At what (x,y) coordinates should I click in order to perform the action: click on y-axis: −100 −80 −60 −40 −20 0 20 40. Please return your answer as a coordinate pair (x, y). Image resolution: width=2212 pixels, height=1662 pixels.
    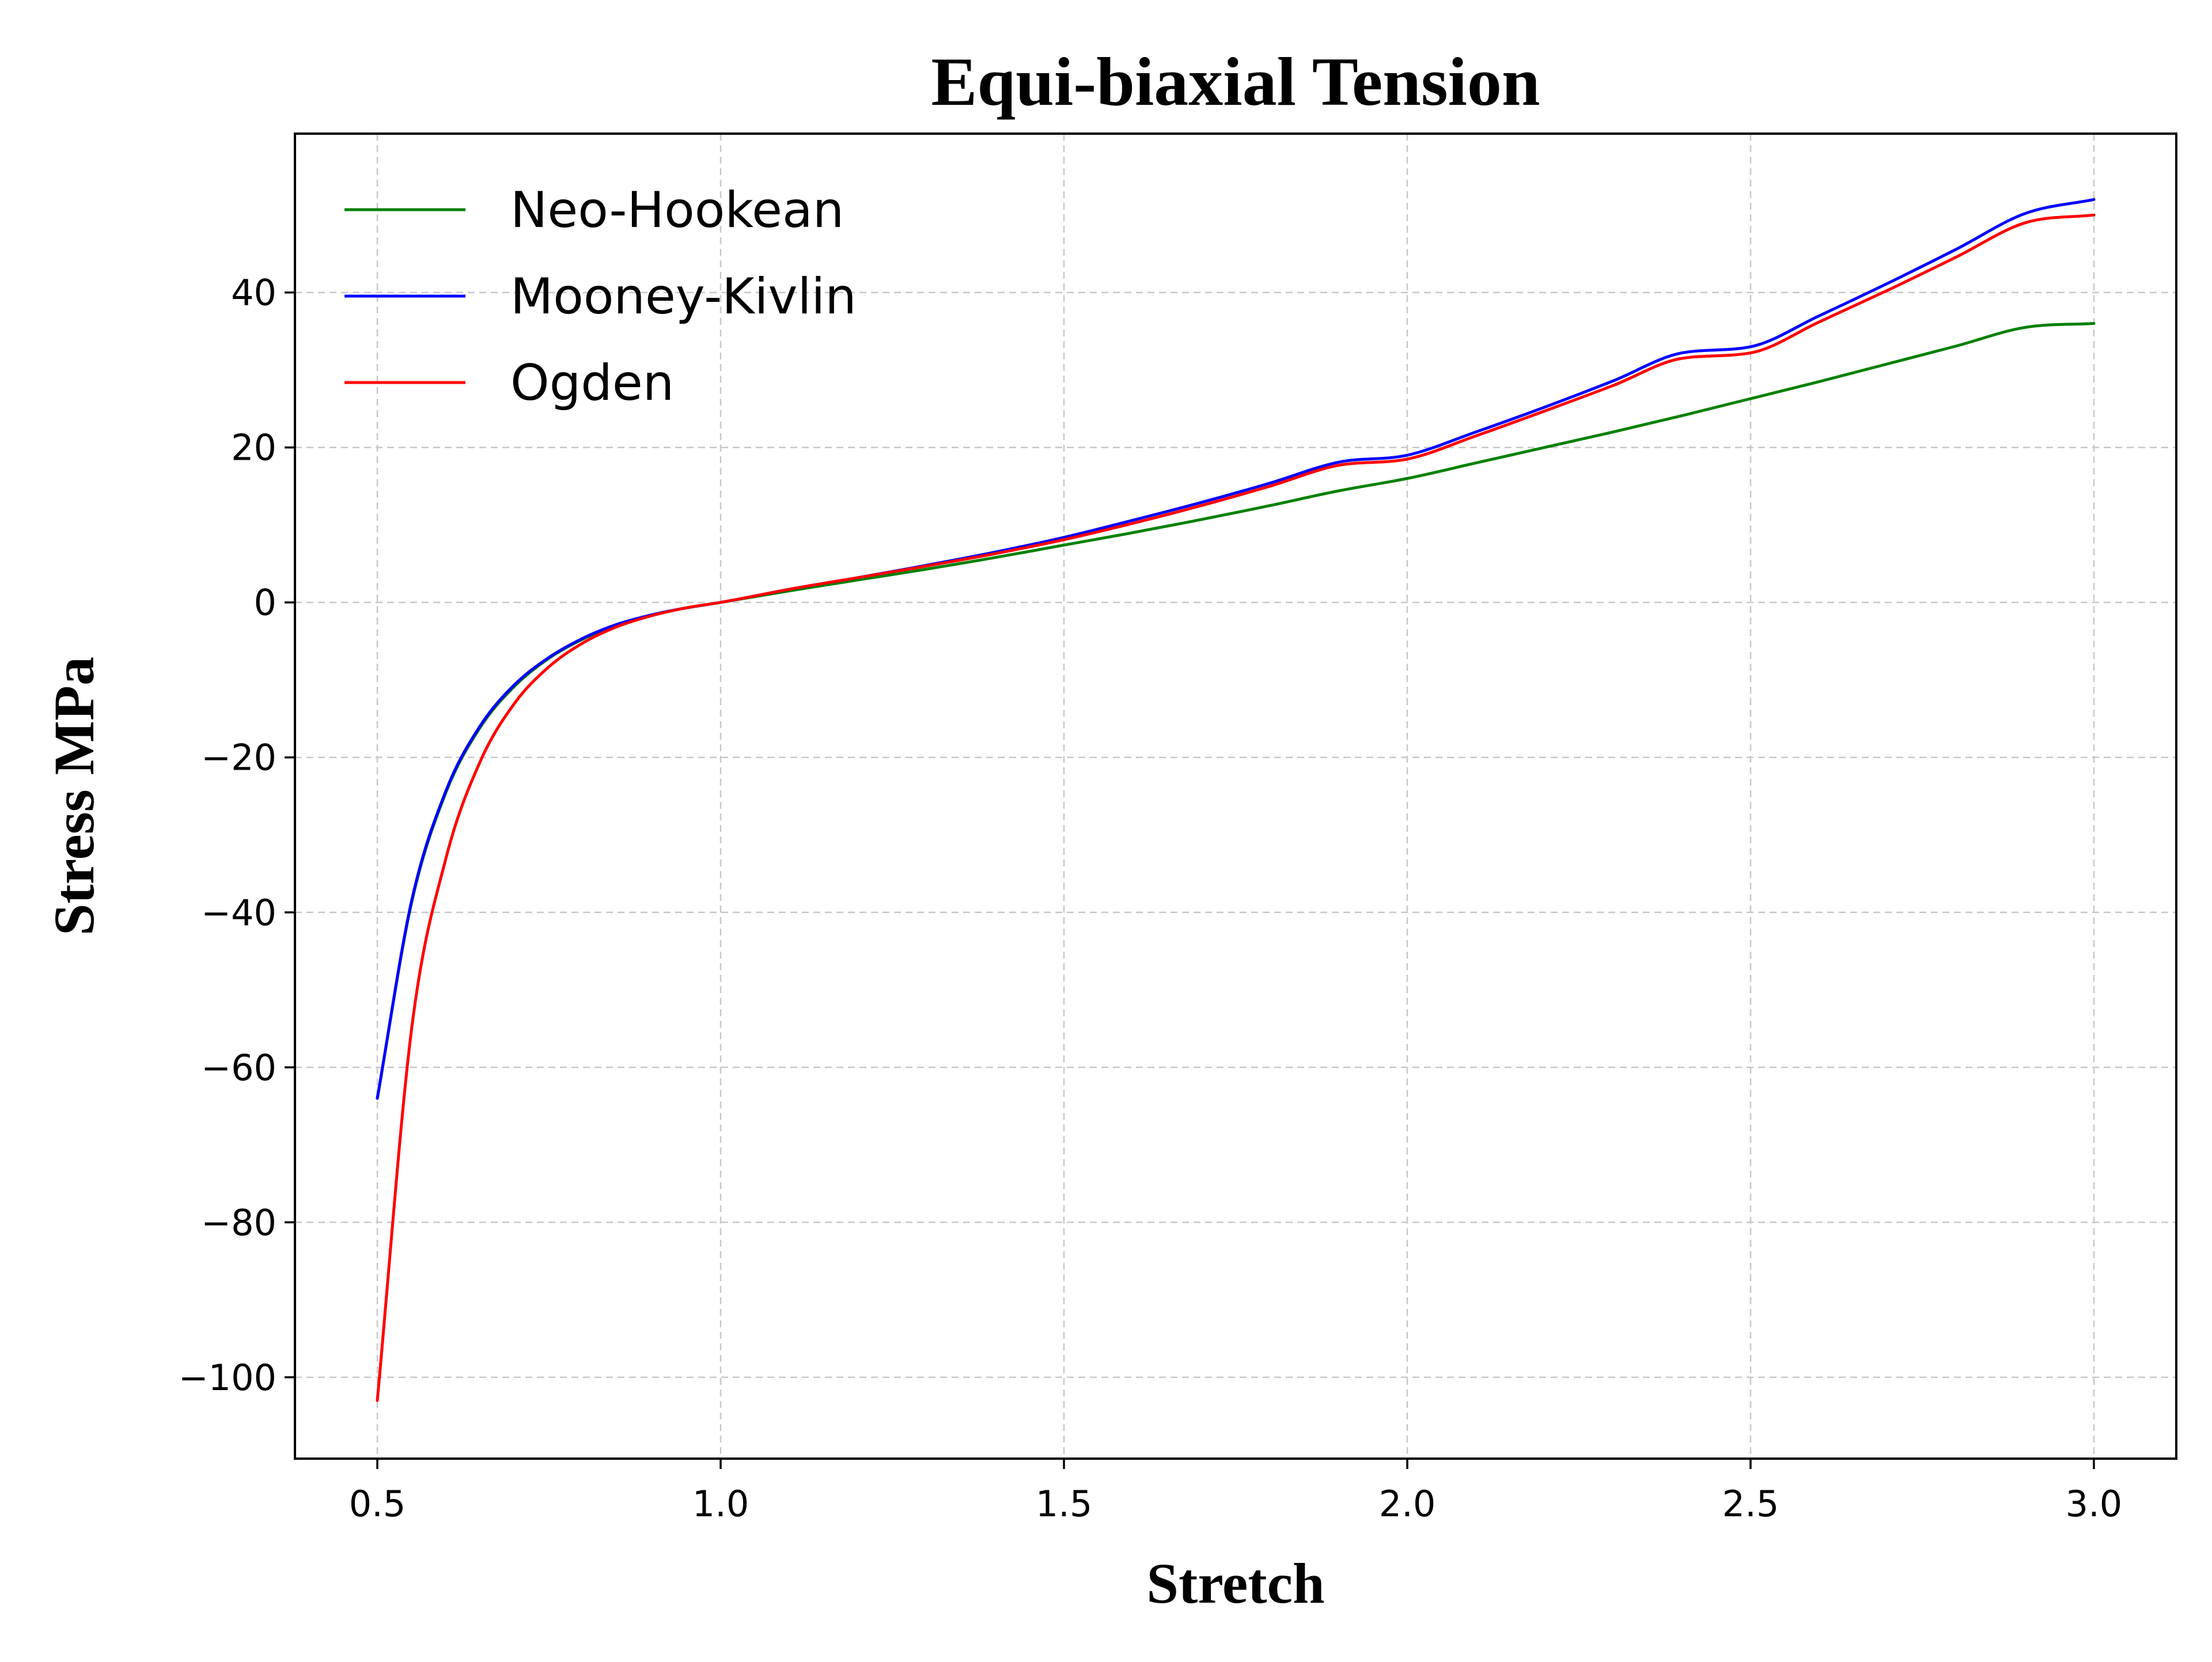
    Looking at the image, I should click on (237, 835).